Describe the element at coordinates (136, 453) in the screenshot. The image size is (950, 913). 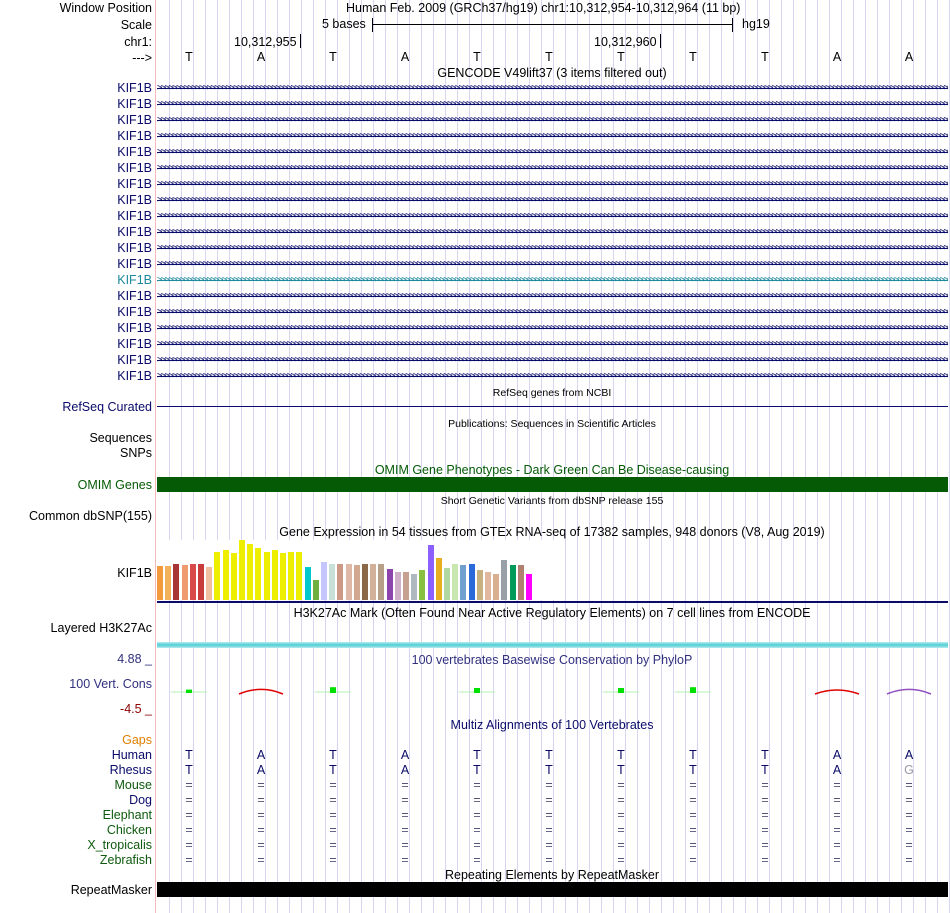
I see `publications-snps-label: SNPs` at that location.